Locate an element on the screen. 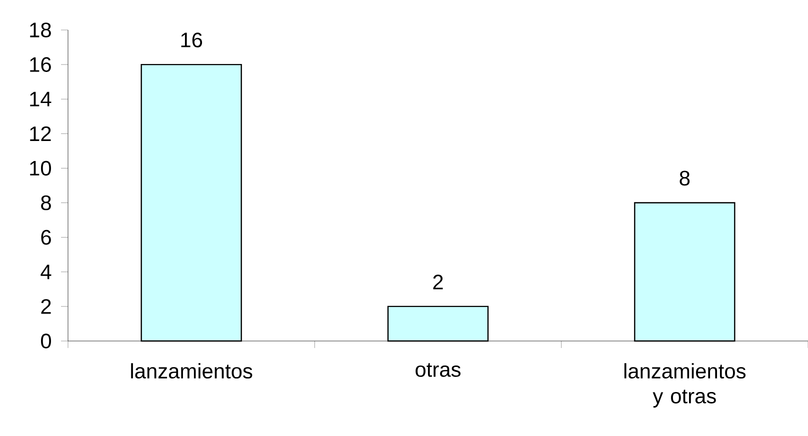 This screenshot has width=808, height=436. data-label: 2 is located at coordinates (438, 282).